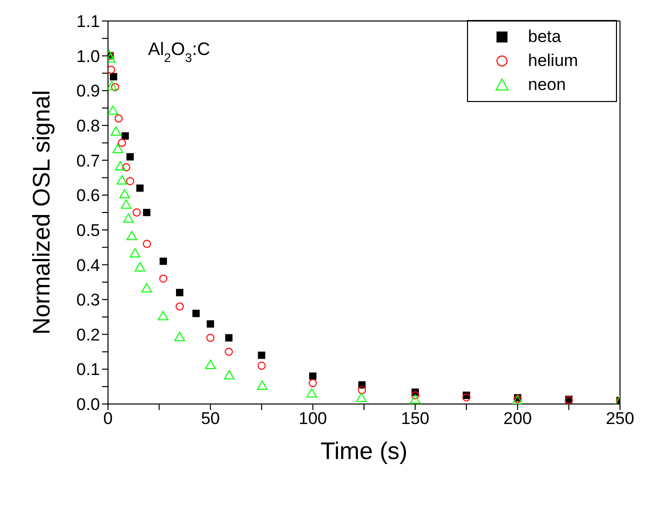 Image resolution: width=645 pixels, height=522 pixels. I want to click on x-tick-label: 100, so click(312, 418).